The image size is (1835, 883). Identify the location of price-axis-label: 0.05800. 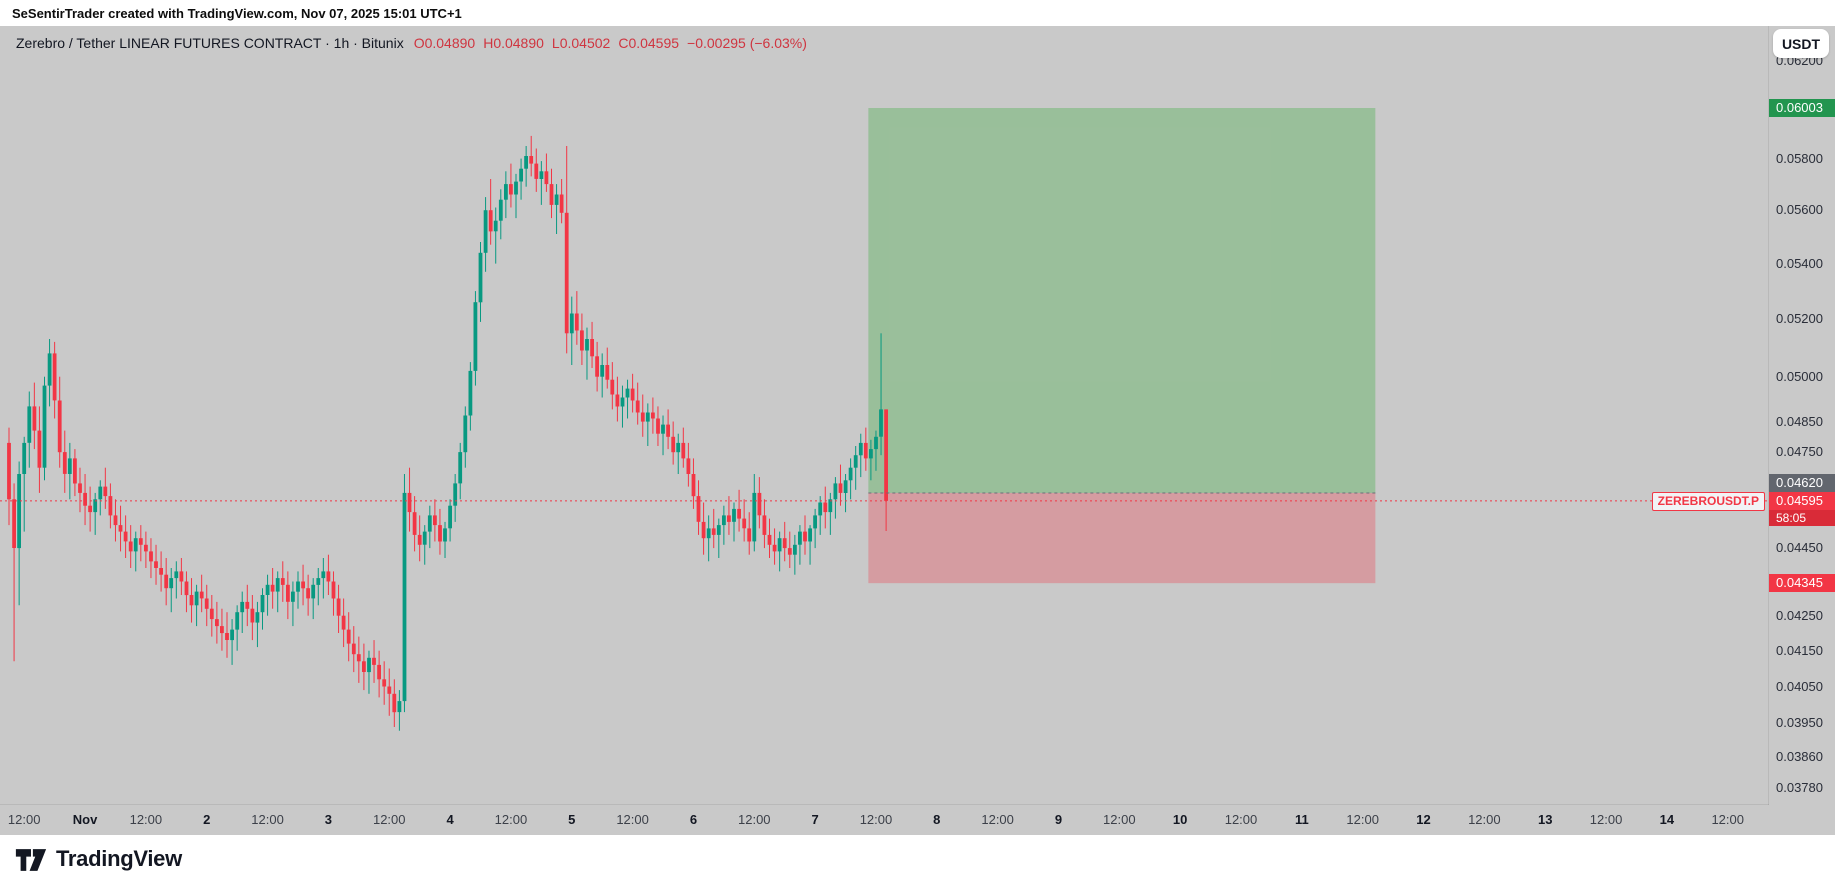
(1799, 158).